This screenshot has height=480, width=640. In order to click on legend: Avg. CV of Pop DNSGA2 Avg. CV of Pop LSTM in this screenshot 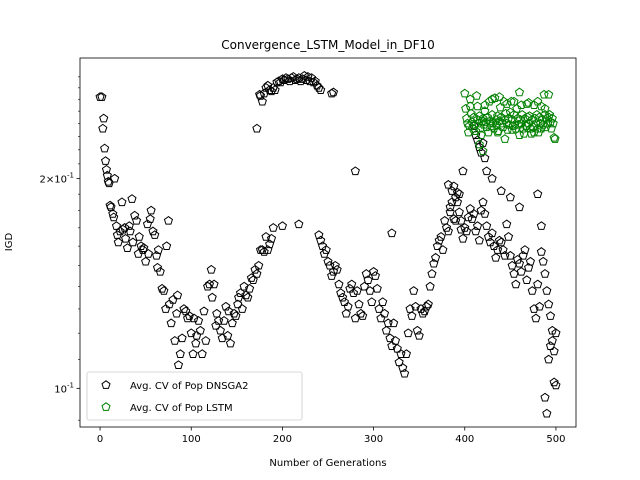, I will do `click(194, 396)`.